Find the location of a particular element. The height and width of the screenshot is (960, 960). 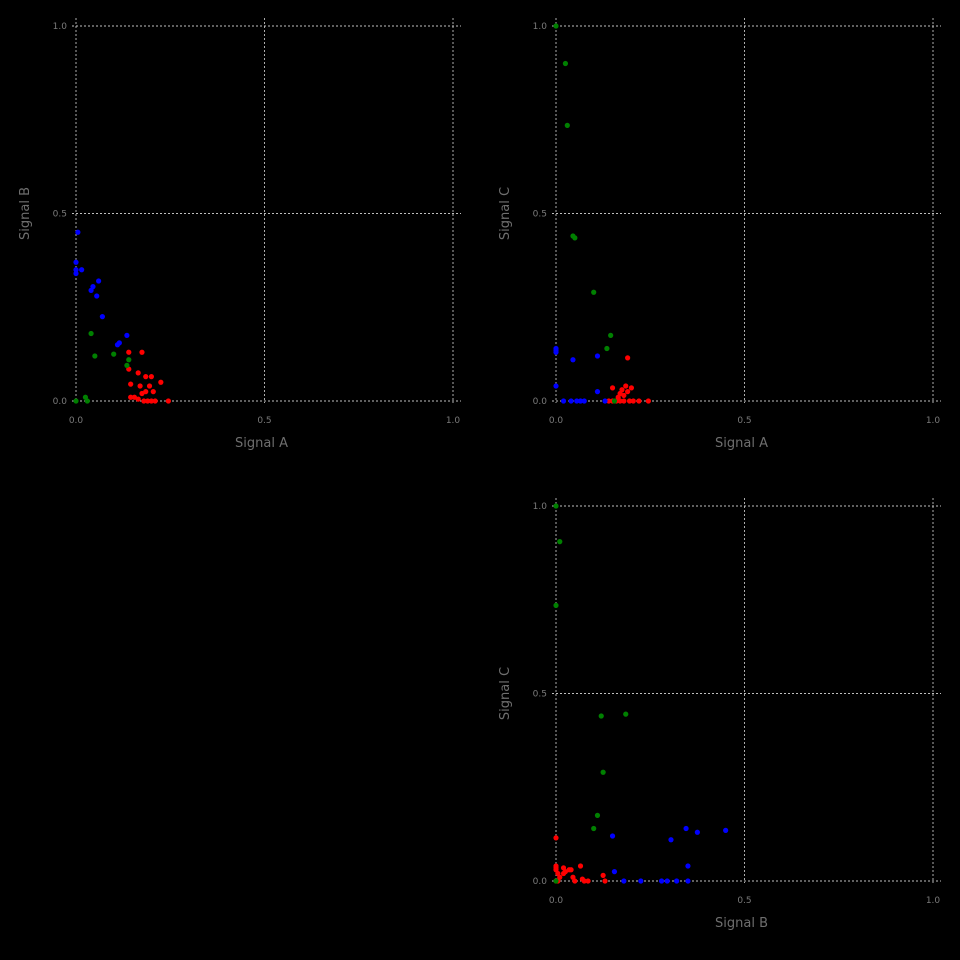

y-axis-title: Signal B is located at coordinates (25, 213).